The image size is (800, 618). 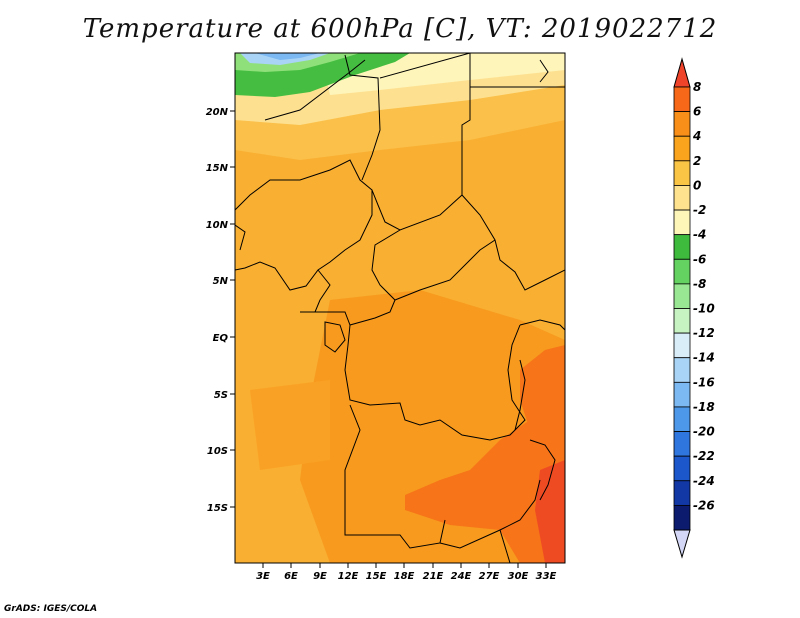 I want to click on lon-label: 18E, so click(x=404, y=576).